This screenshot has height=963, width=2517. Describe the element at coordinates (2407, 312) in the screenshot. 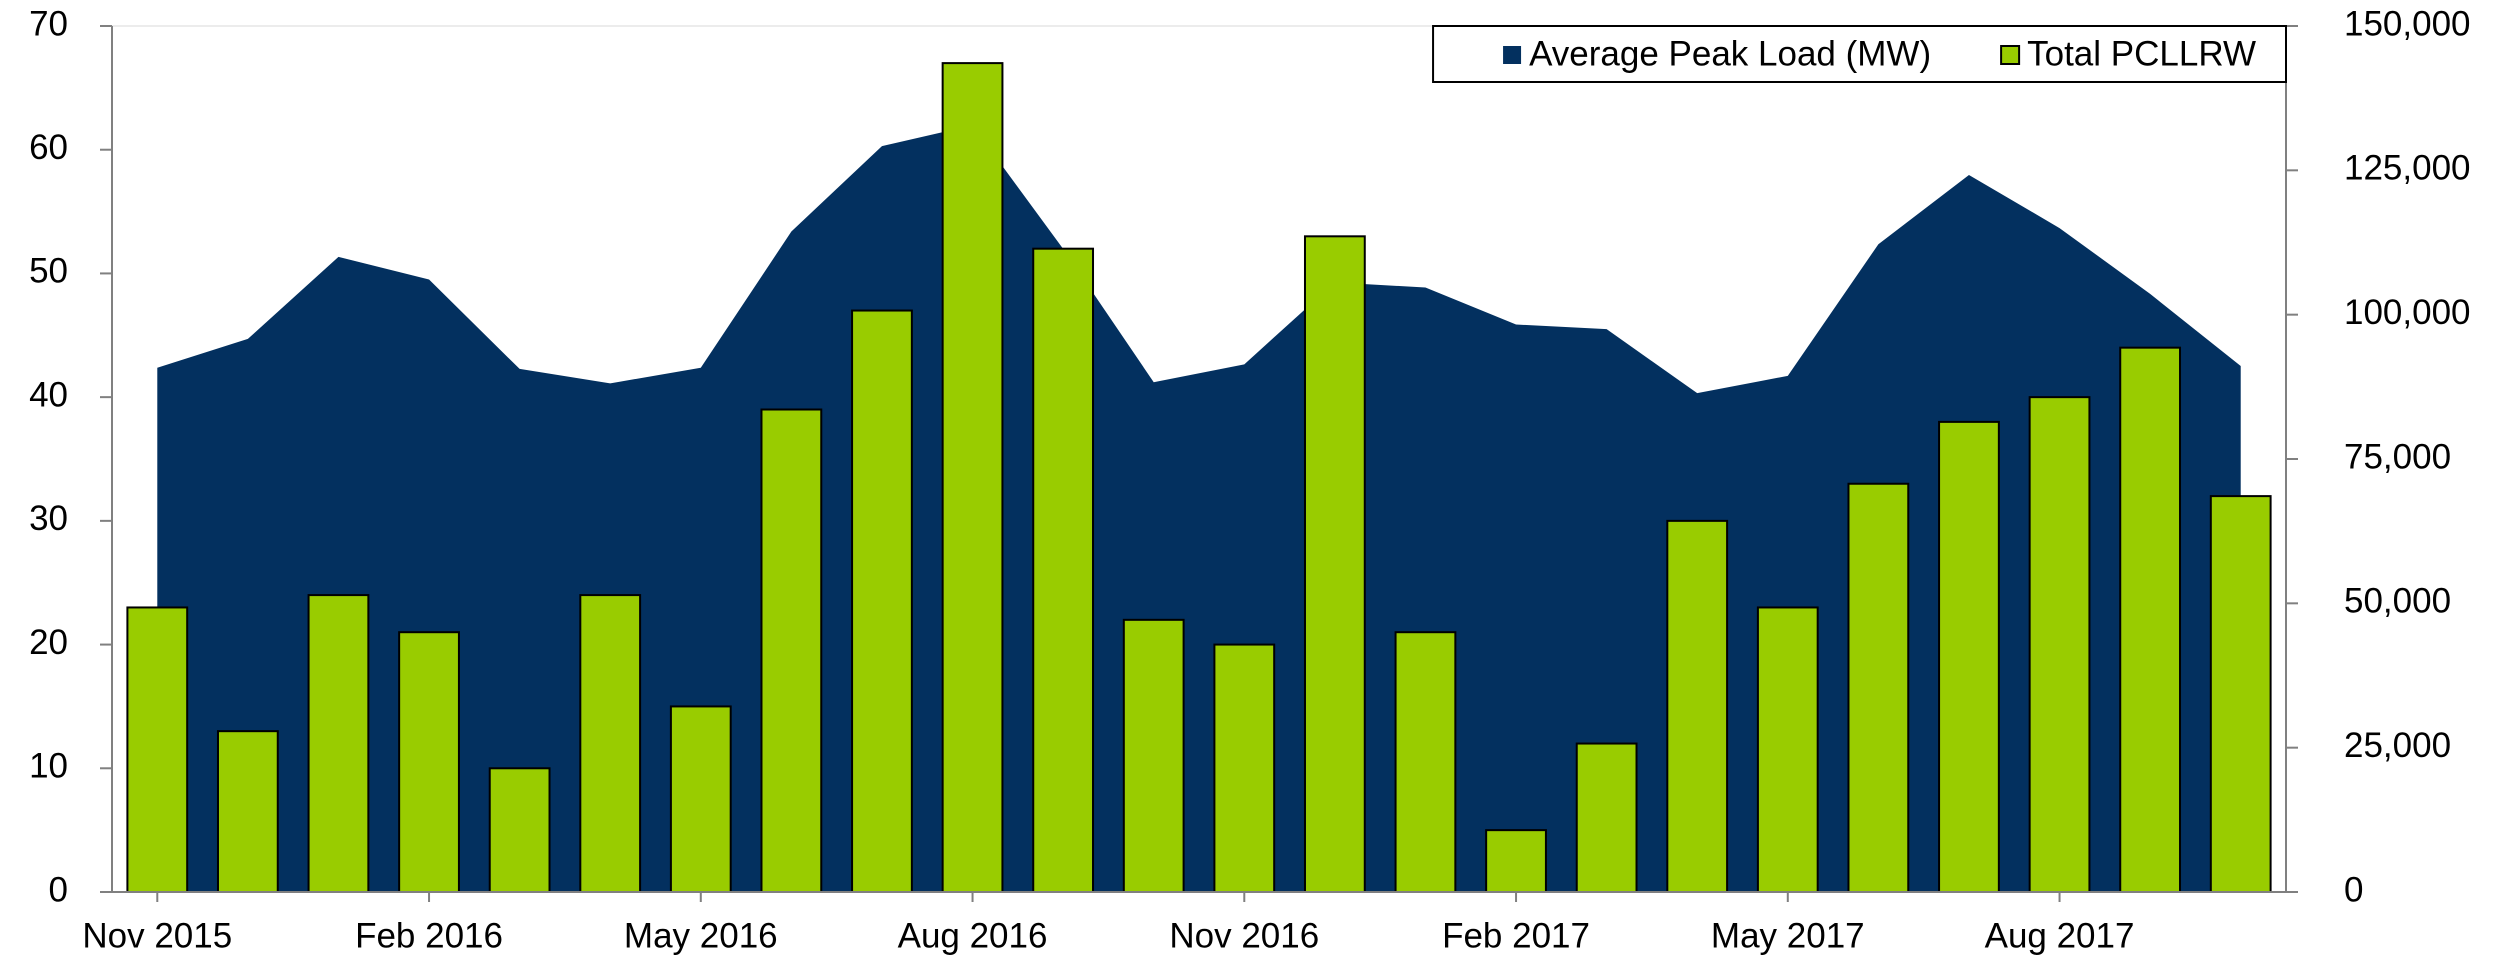

I see `y2-tick-label: 100,000` at that location.